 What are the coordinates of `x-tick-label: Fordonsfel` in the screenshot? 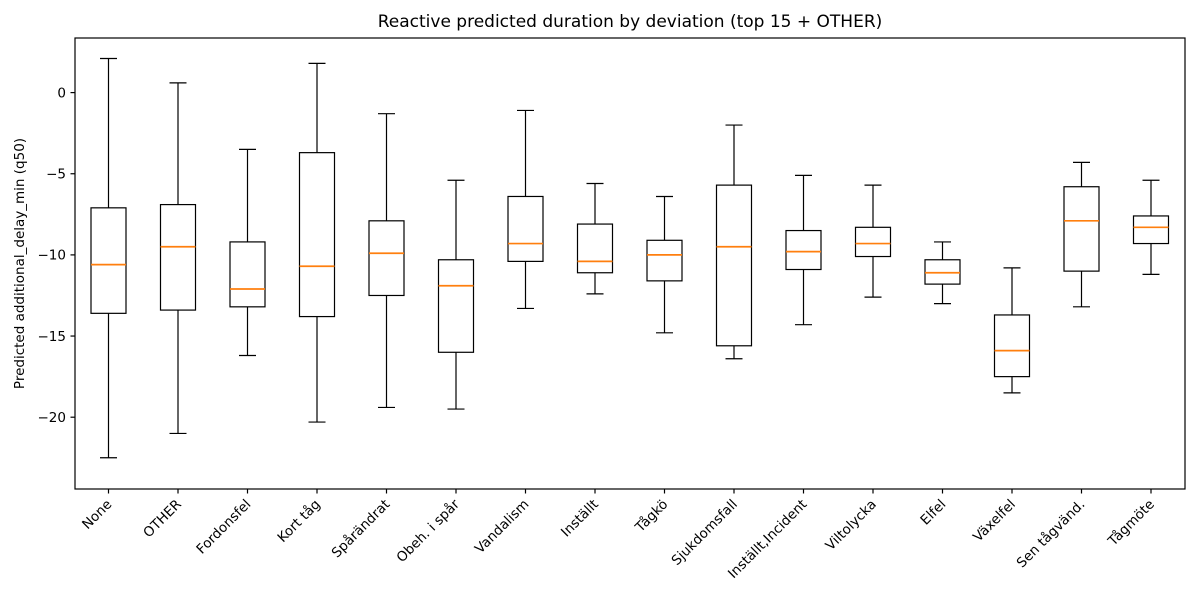 It's located at (223, 527).